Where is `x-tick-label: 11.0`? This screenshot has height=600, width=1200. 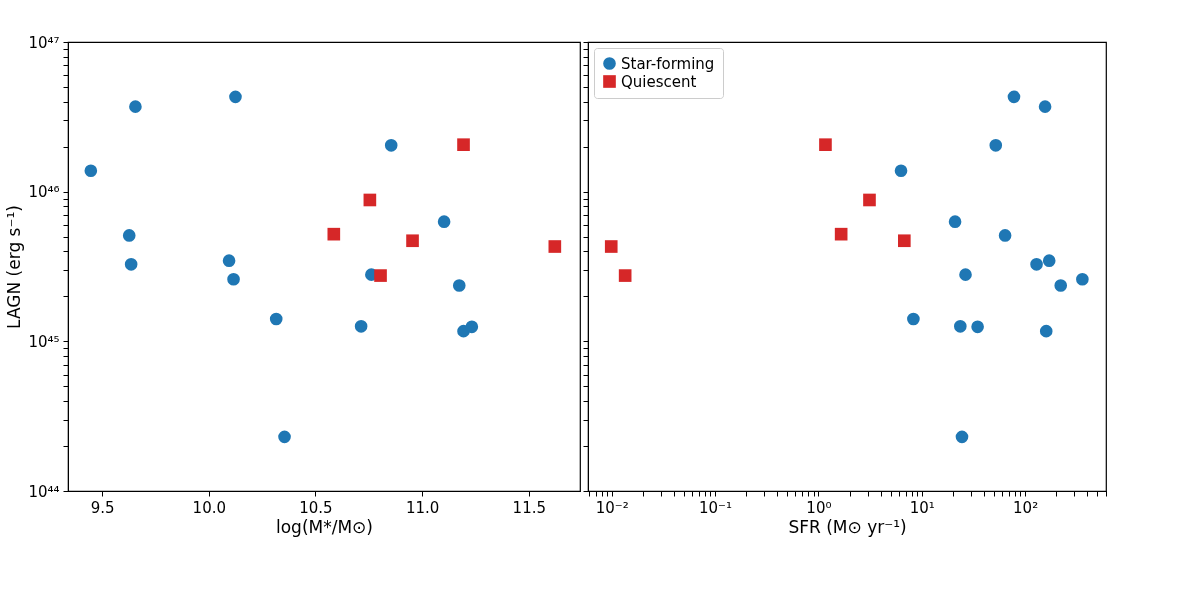 x-tick-label: 11.0 is located at coordinates (422, 507).